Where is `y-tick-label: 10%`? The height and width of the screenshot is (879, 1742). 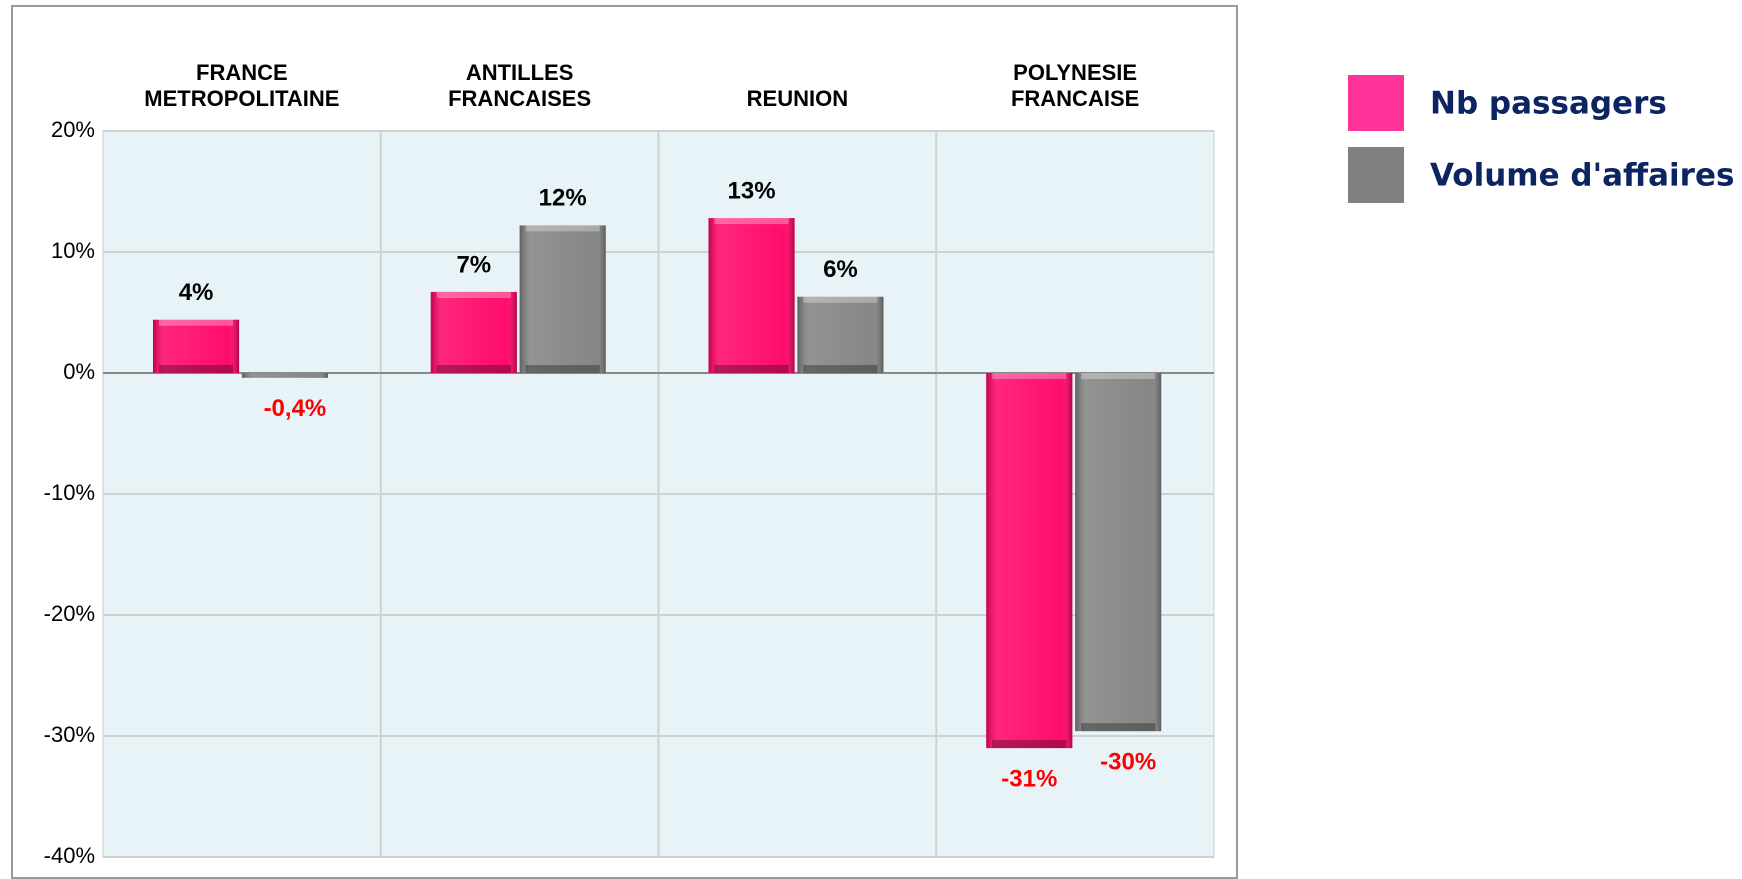 y-tick-label: 10% is located at coordinates (73, 250).